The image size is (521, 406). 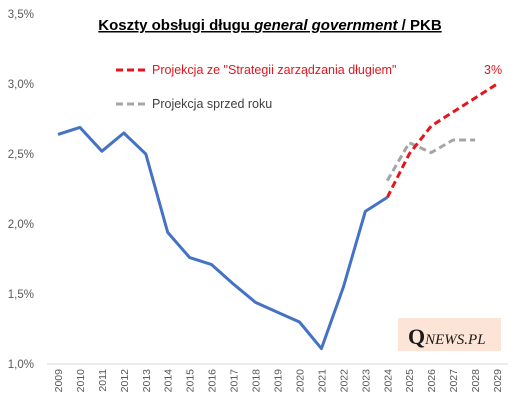 I want to click on x-tick-label: 2019, so click(x=279, y=381).